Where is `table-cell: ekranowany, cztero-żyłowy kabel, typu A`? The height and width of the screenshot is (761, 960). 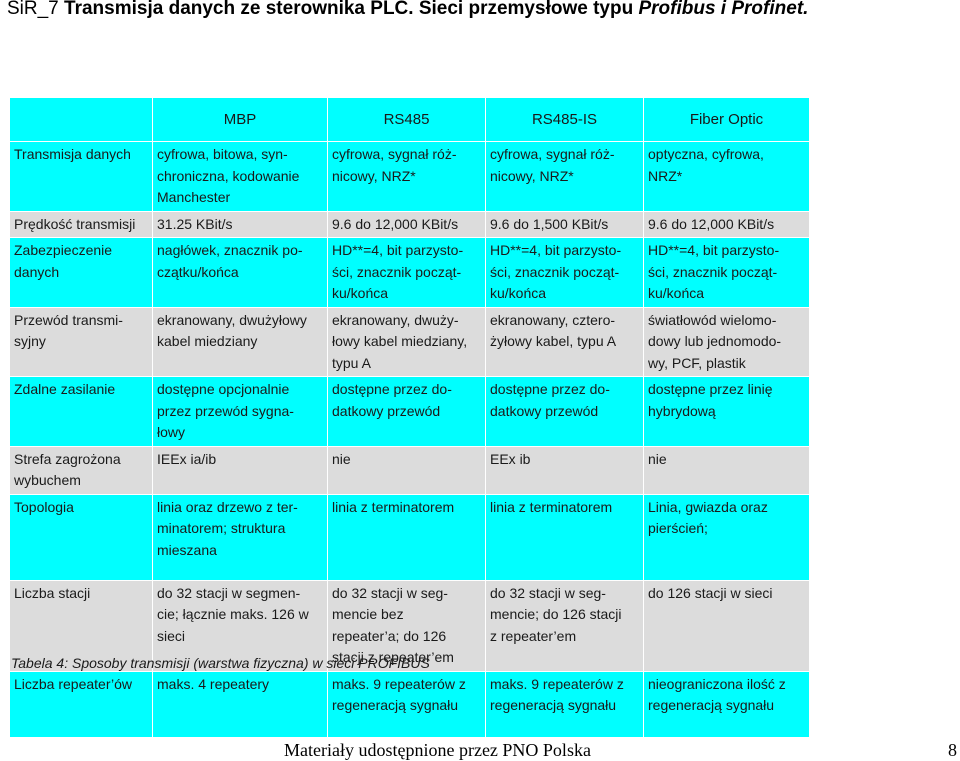
table-cell: ekranowany, cztero-żyłowy kabel, typu A is located at coordinates (564, 341).